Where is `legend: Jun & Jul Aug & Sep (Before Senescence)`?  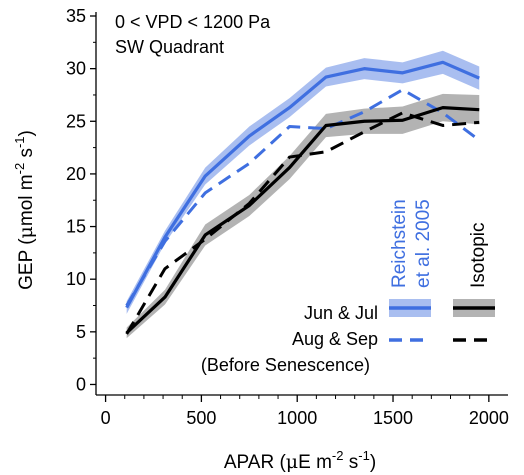 legend: Jun & Jul Aug & Sep (Before Senescence) is located at coordinates (348, 337).